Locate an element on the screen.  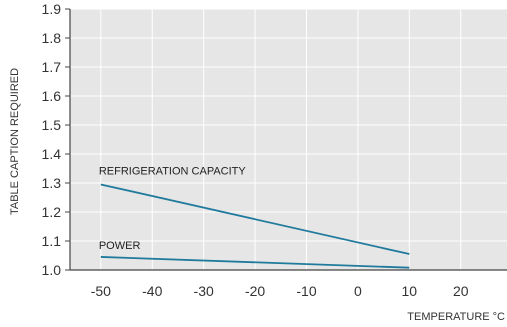
x-tick-label: 20 is located at coordinates (461, 291).